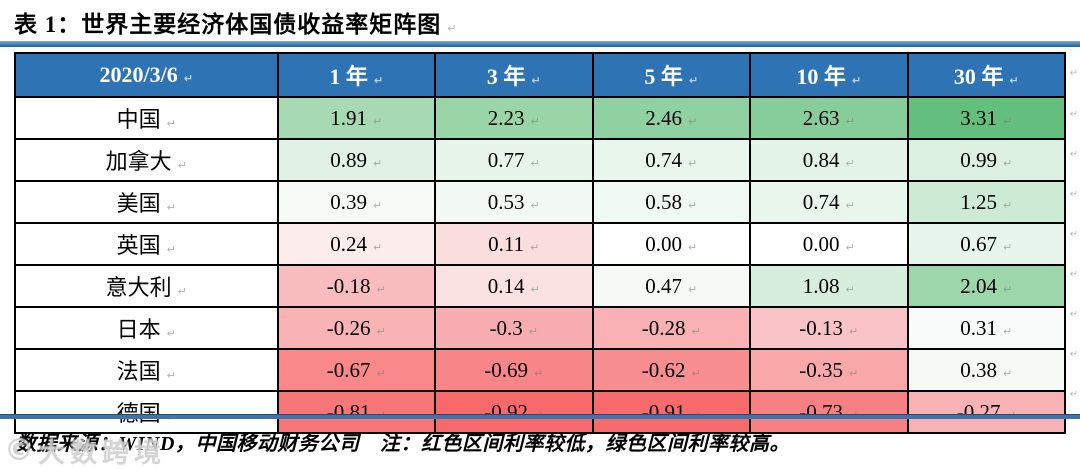  What do you see at coordinates (348, 369) in the screenshot?
I see `yield-cell-text: -0.67` at bounding box center [348, 369].